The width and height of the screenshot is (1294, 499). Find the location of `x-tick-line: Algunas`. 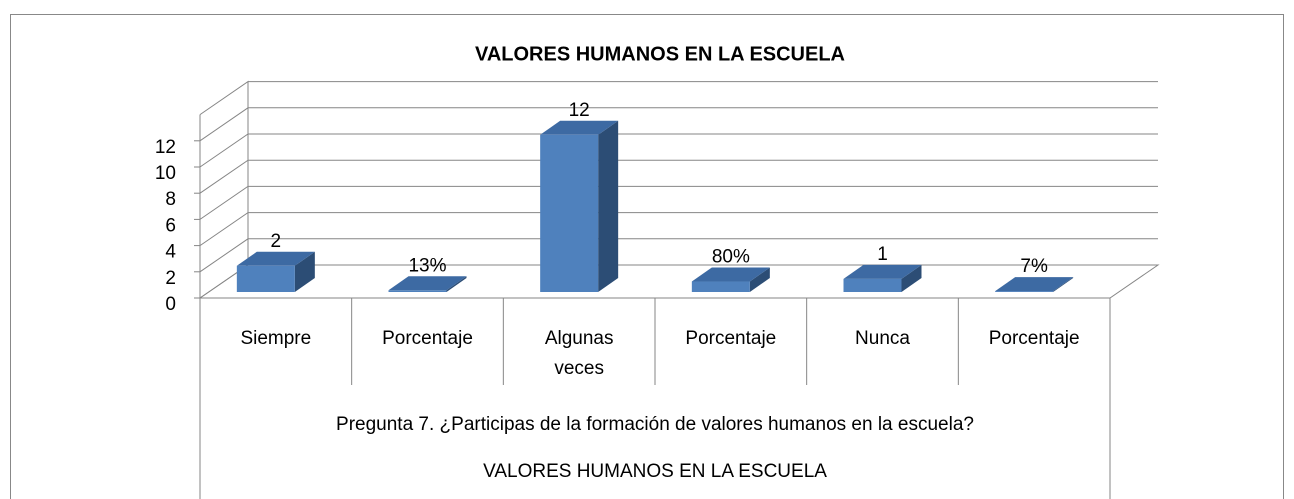

x-tick-line: Algunas is located at coordinates (579, 338).